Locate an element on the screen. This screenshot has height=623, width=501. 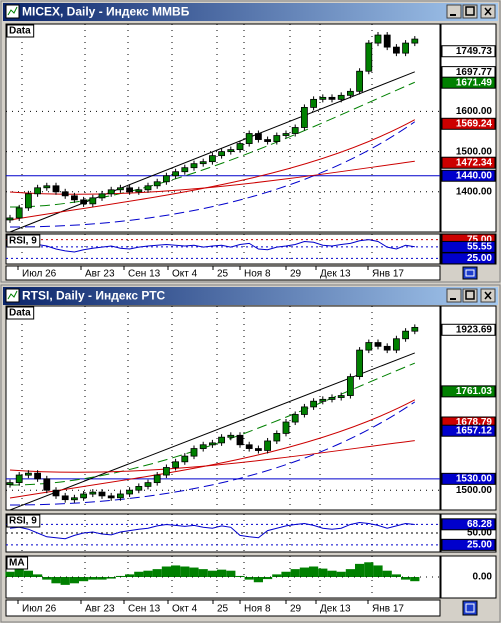
date-label: Дек 13 is located at coordinates (335, 274).